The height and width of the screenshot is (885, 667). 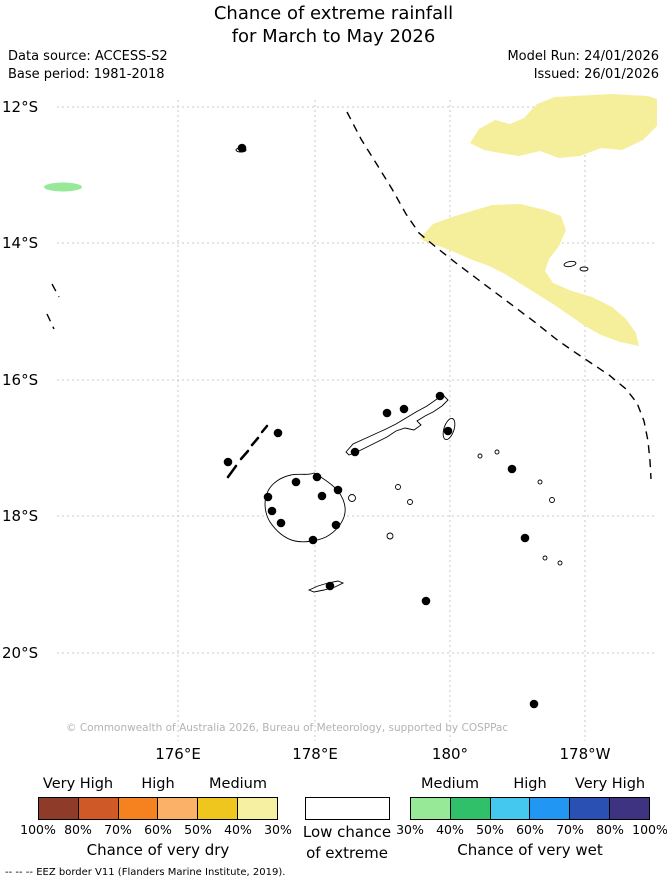 I want to click on legend-low-line-2: of extreme, so click(x=347, y=853).